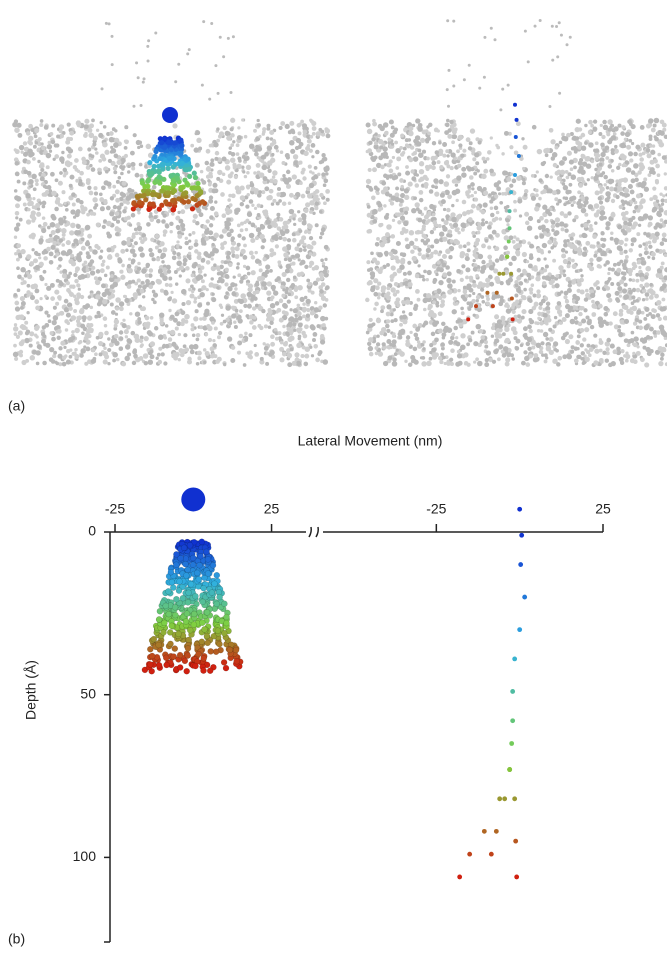 This screenshot has width=667, height=954. Describe the element at coordinates (189, 176) in the screenshot. I see `cluster-atom` at that location.